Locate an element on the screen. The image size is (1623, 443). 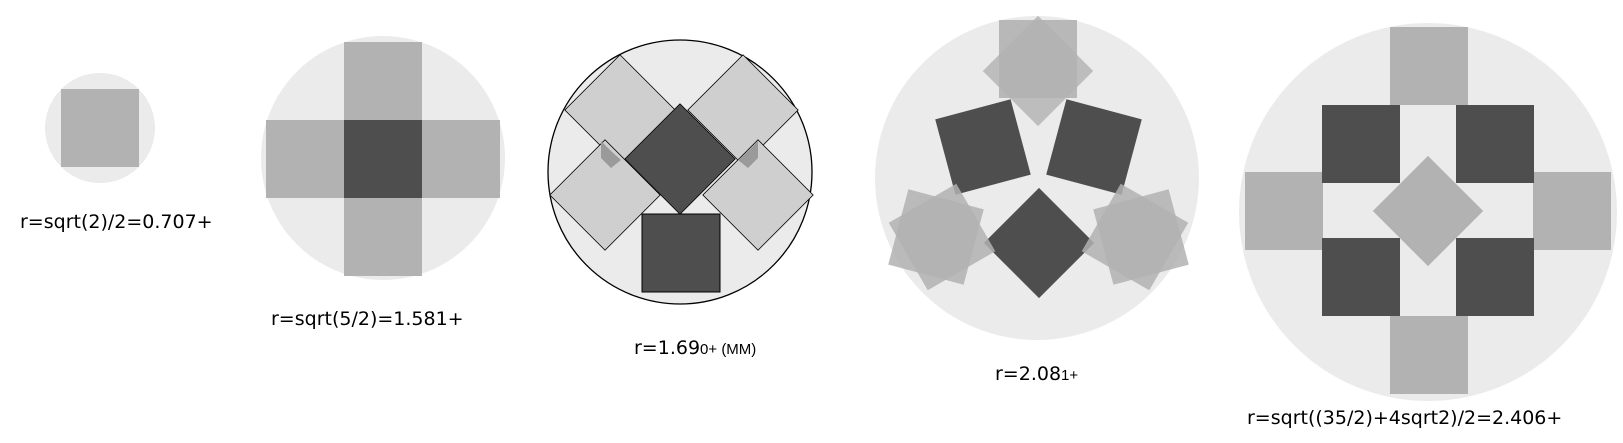
packing-one-square is located at coordinates (100, 128).